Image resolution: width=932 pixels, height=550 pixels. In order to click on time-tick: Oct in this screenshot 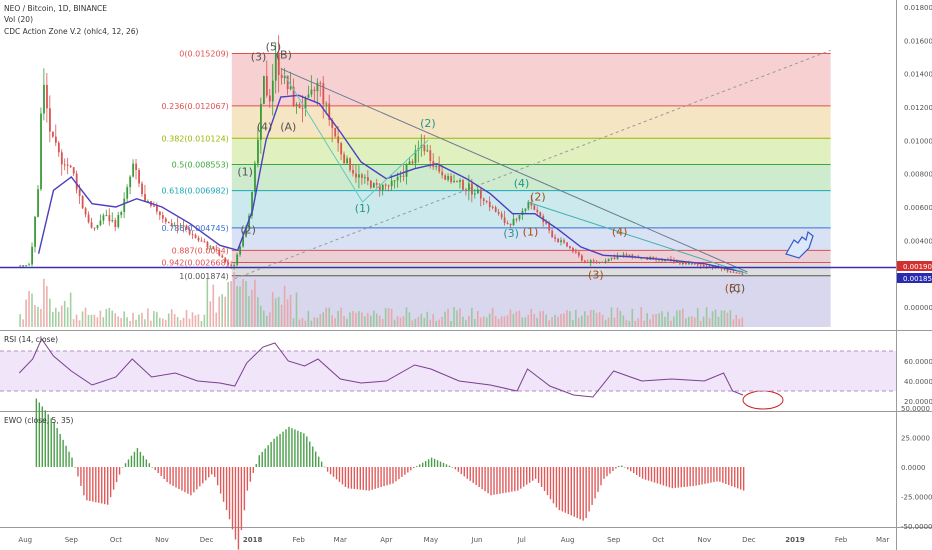, I will do `click(116, 540)`.